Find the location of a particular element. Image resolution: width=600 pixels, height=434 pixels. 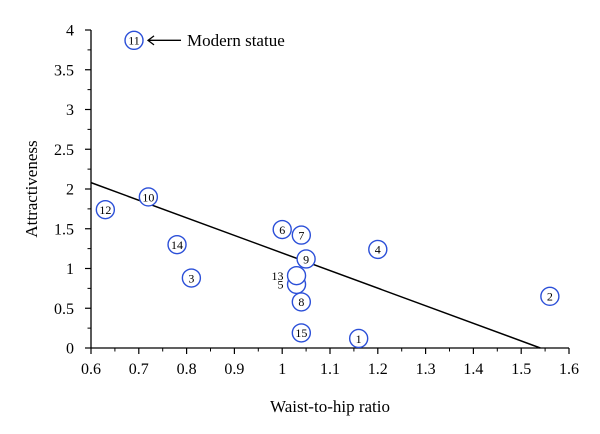

data-point-label: 9 is located at coordinates (306, 259).